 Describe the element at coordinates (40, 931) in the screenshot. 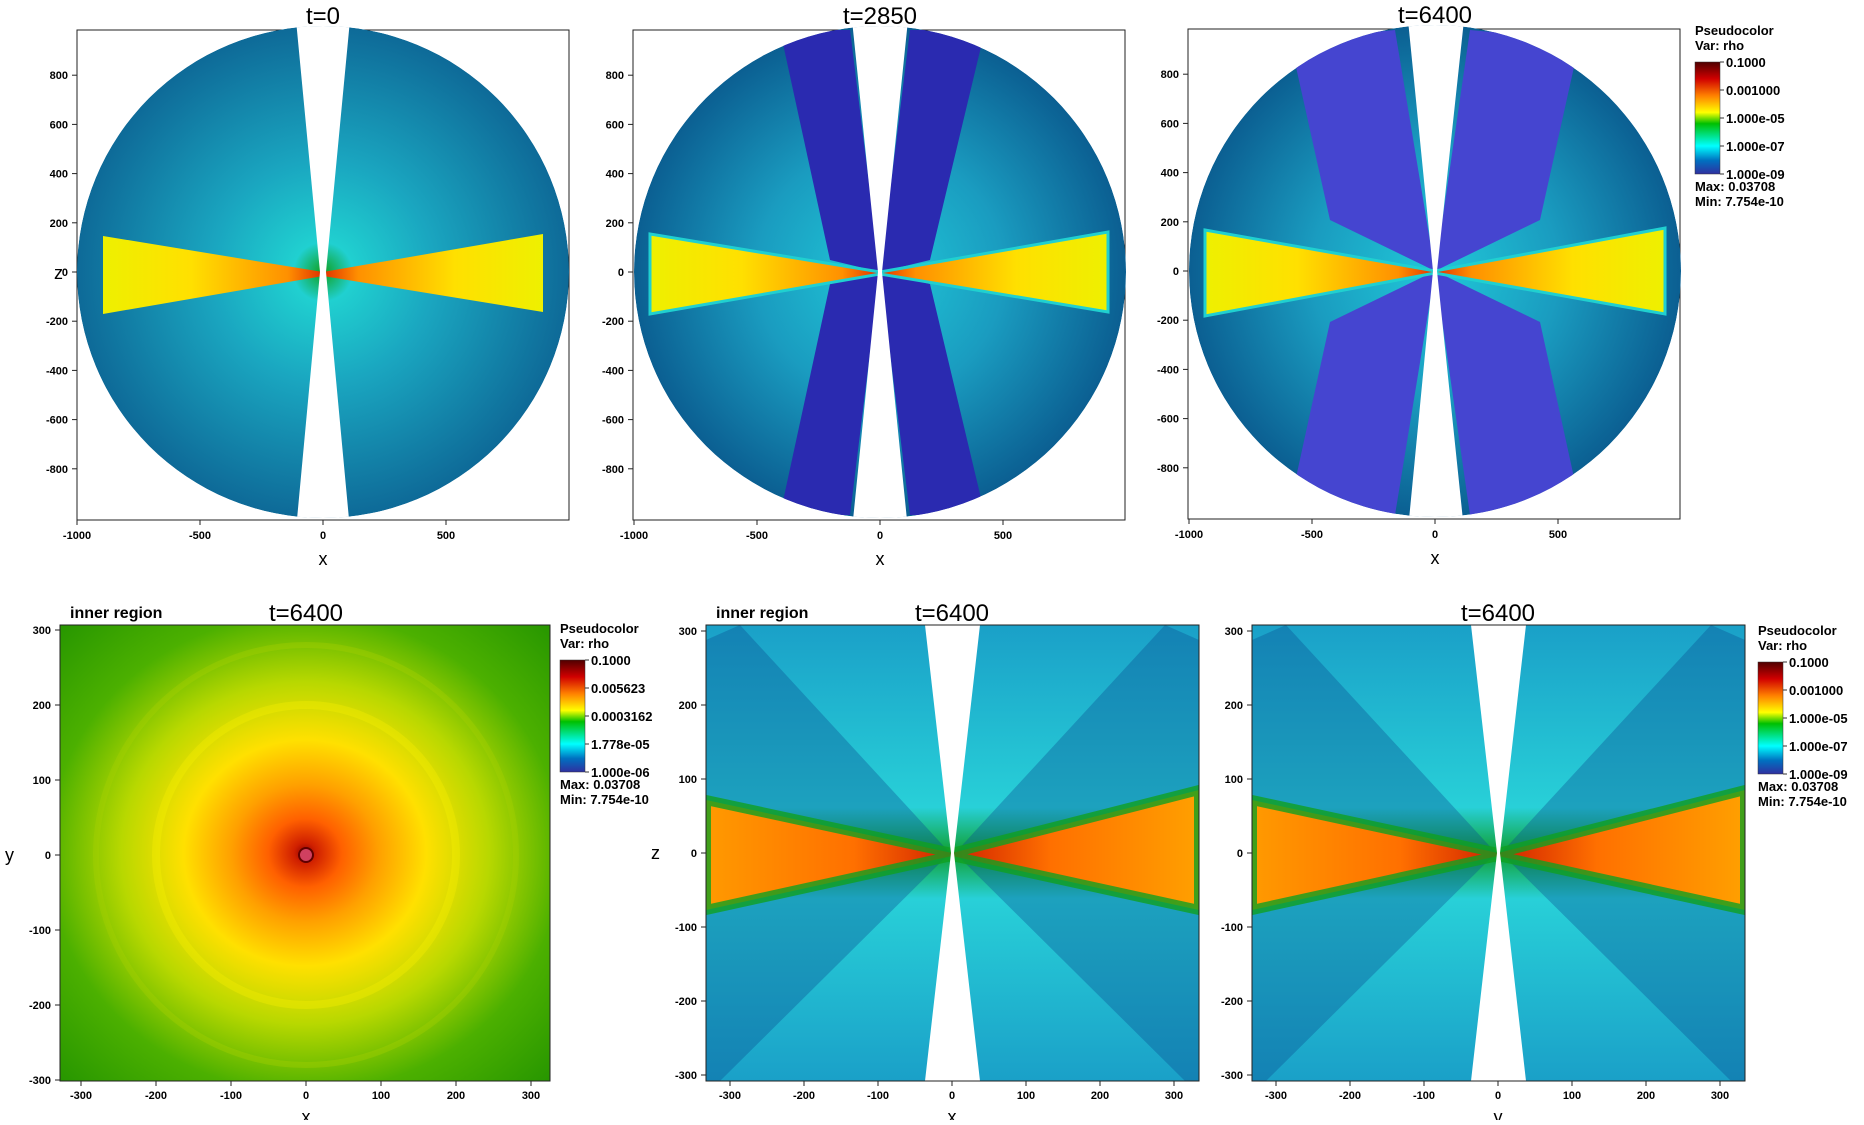

I see `y-tick-label: -100` at that location.